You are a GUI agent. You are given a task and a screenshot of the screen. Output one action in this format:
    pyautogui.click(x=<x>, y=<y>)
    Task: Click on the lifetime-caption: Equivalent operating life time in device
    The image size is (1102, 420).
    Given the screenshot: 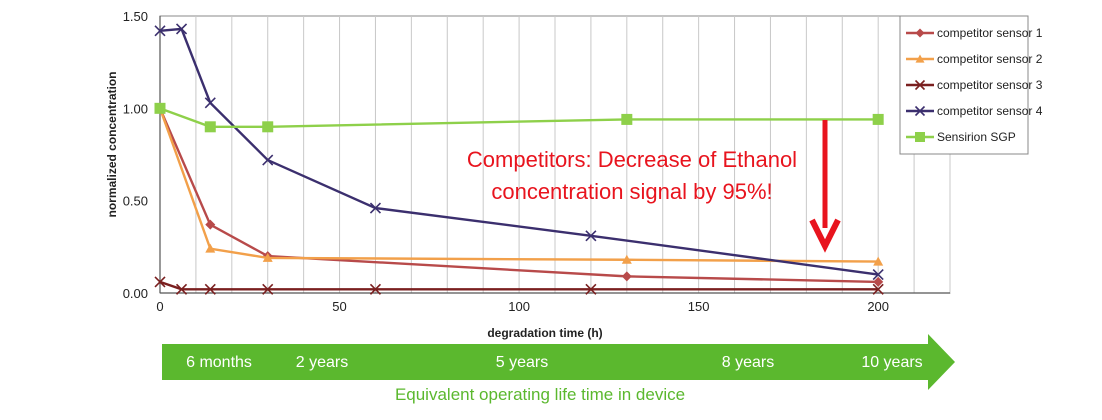 What is the action you would take?
    pyautogui.click(x=540, y=394)
    